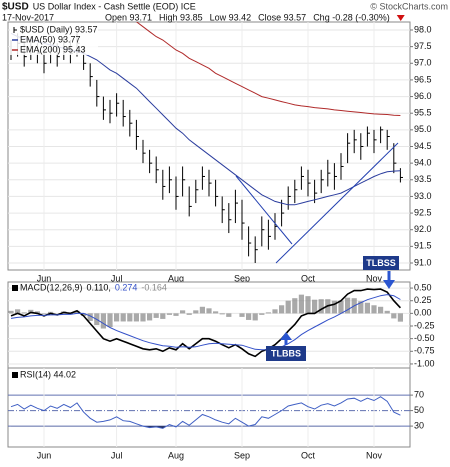  I want to click on arrow-head, so click(389, 284).